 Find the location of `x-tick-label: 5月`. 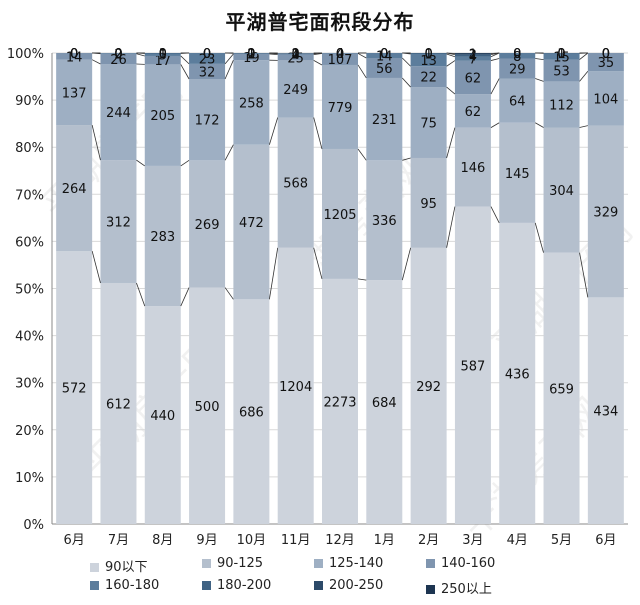

x-tick-label: 5月 is located at coordinates (561, 540).